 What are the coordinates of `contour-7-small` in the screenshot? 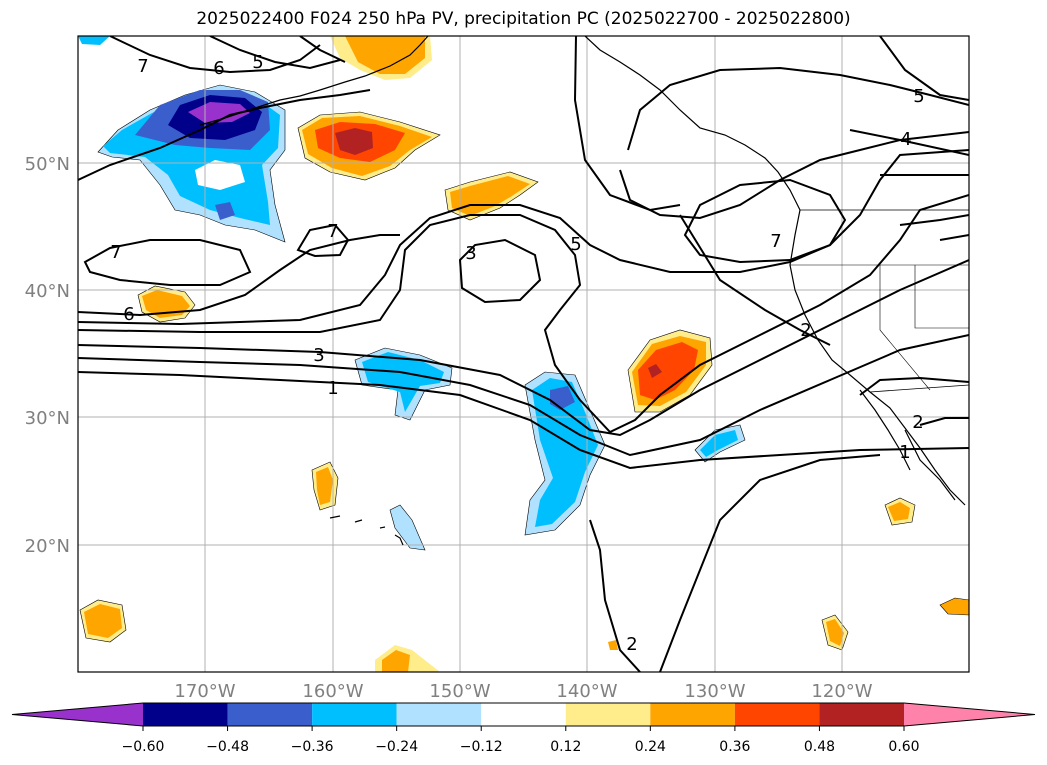 It's located at (323, 240).